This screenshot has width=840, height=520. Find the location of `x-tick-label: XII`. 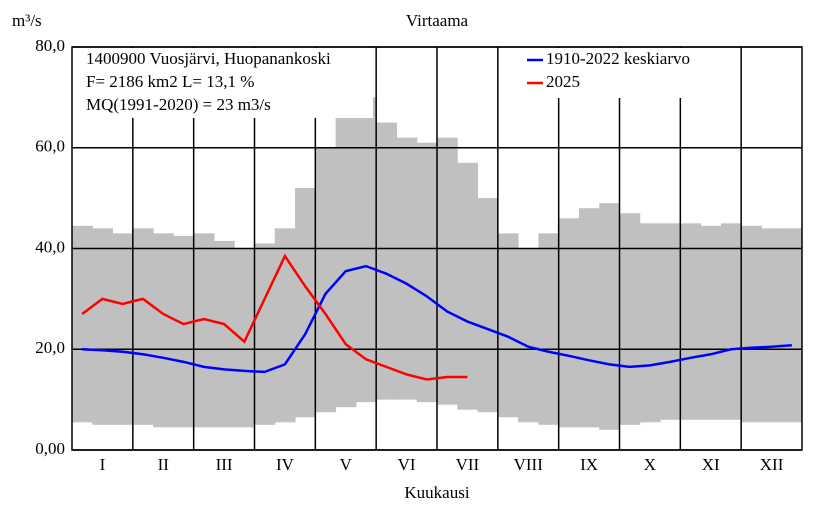

x-tick-label: XII is located at coordinates (772, 464).